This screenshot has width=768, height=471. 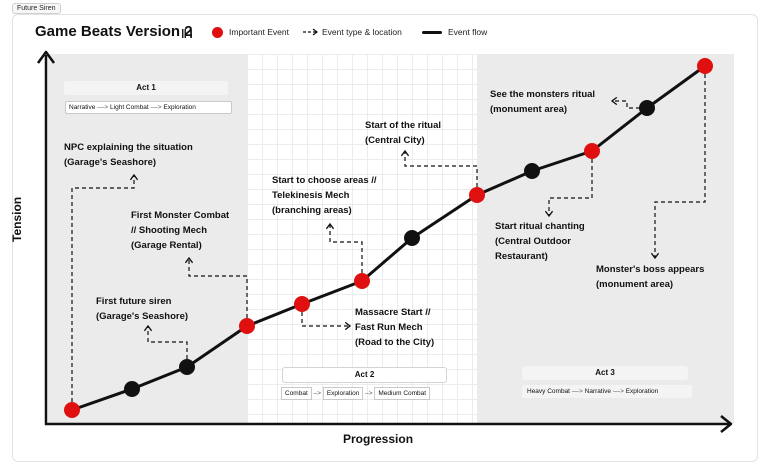 I want to click on important-event-legend-icon, so click(x=217, y=32).